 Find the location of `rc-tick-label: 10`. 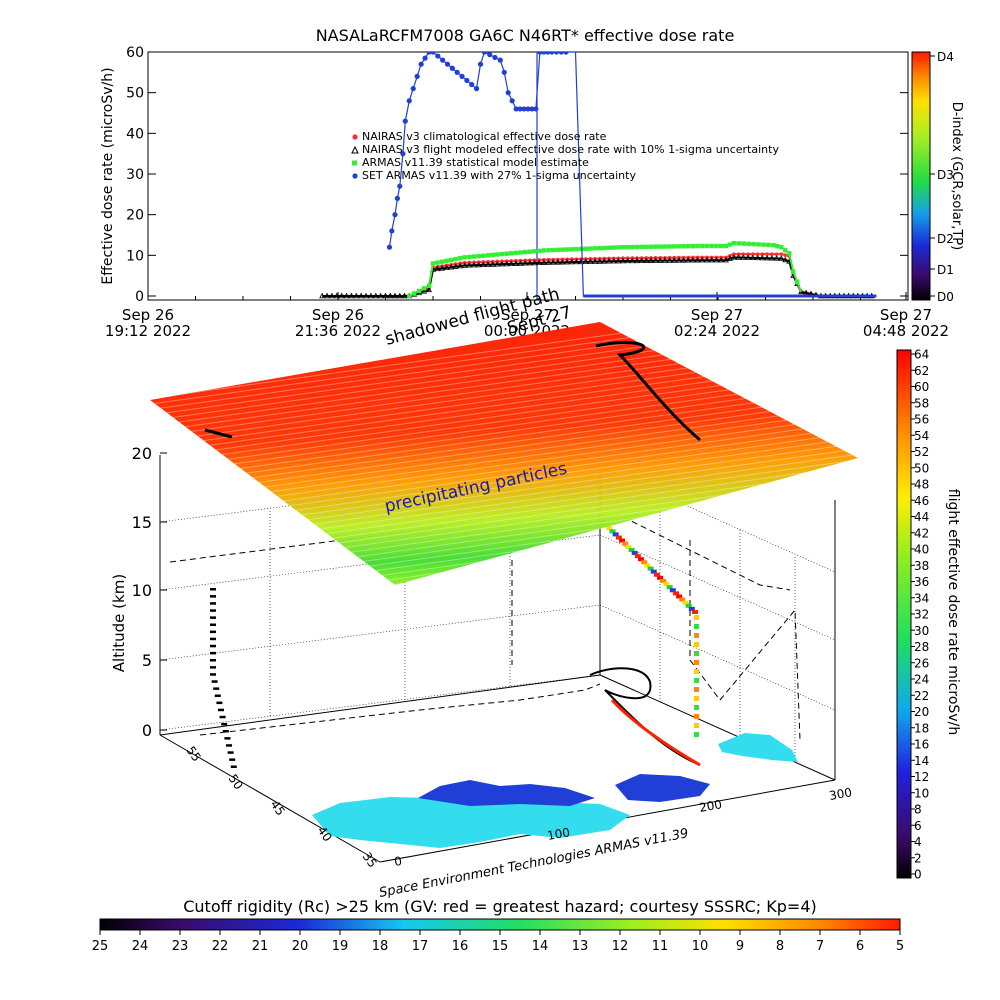

rc-tick-label: 10 is located at coordinates (700, 946).